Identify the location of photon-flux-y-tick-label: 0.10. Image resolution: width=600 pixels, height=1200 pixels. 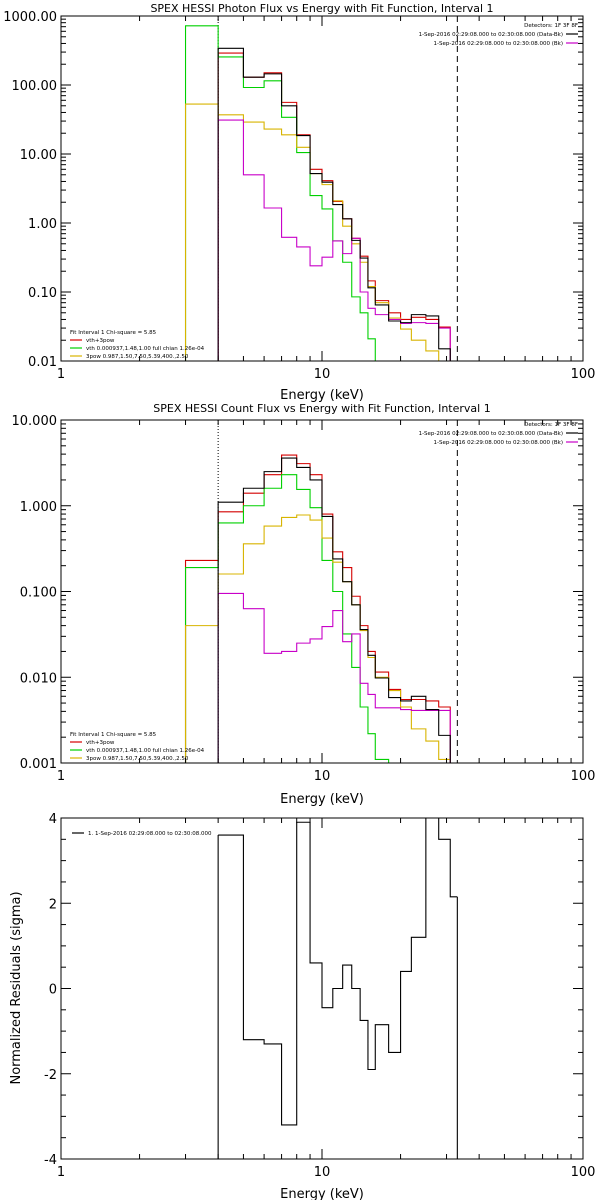
(42, 293).